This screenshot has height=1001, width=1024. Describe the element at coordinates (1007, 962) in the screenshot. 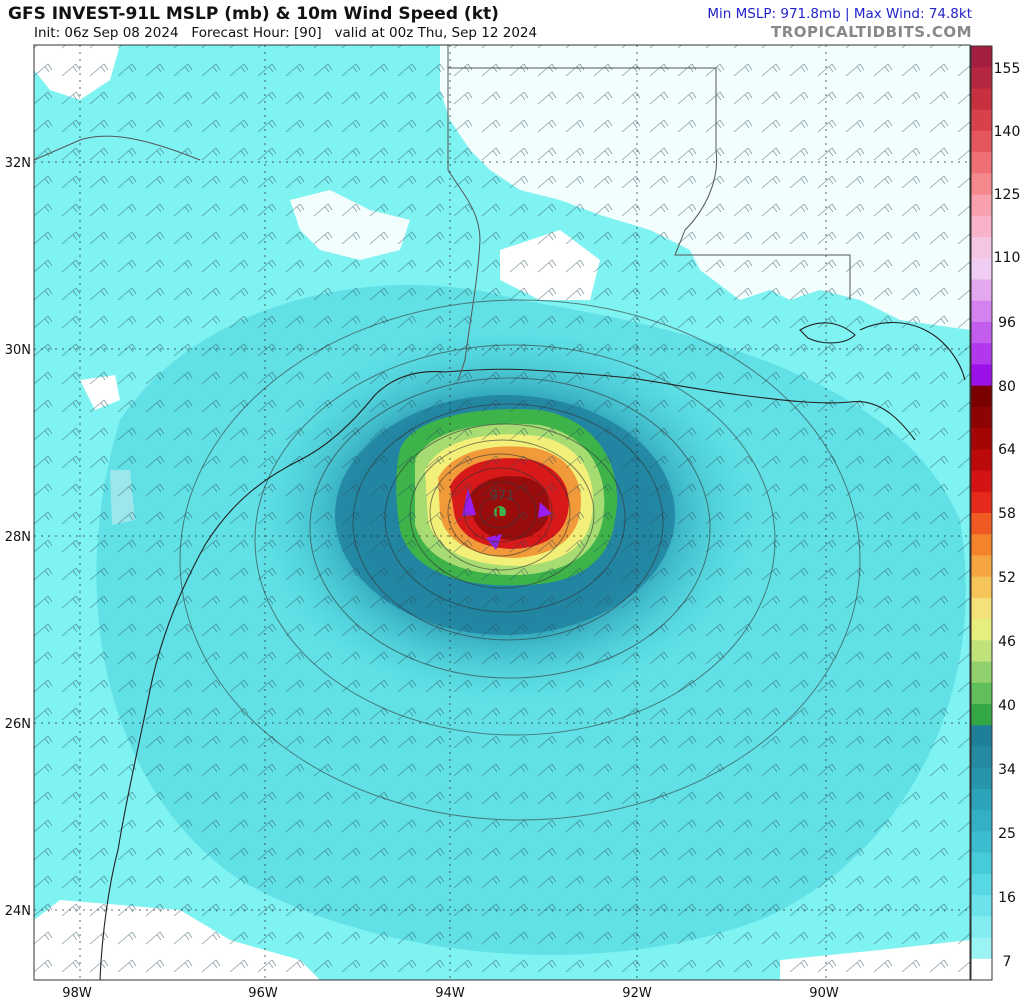

I see `colorbar-label: 7` at that location.